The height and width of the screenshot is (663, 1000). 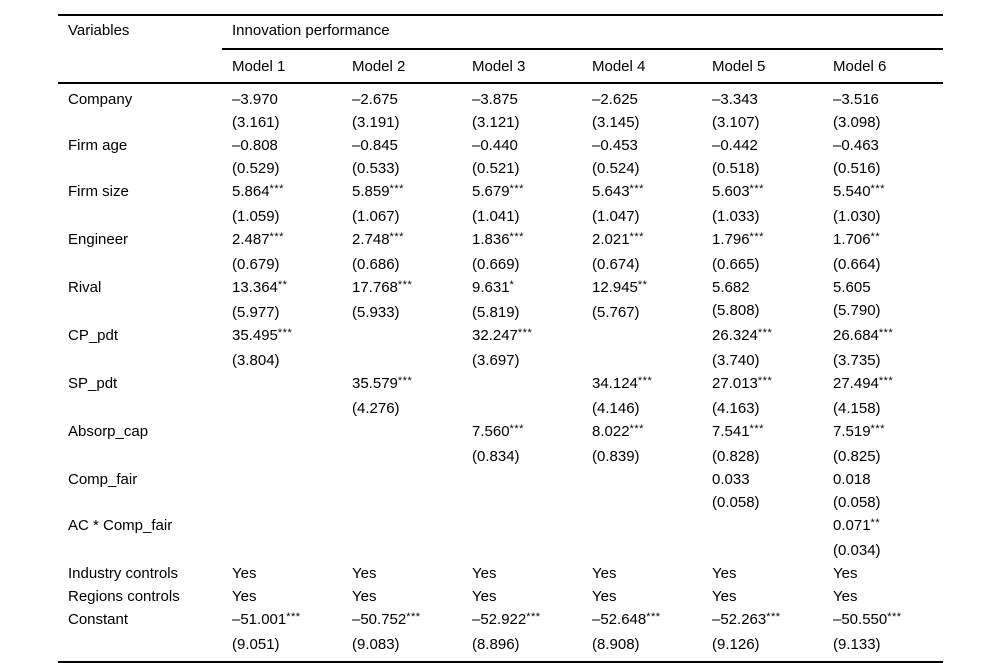 I want to click on standard-error: (8.908), so click(x=616, y=644).